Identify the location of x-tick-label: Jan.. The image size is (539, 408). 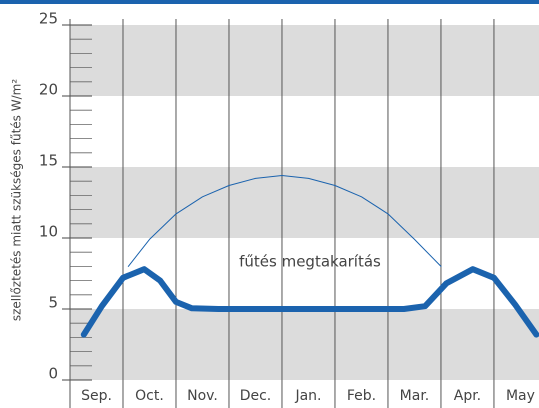
(307, 396).